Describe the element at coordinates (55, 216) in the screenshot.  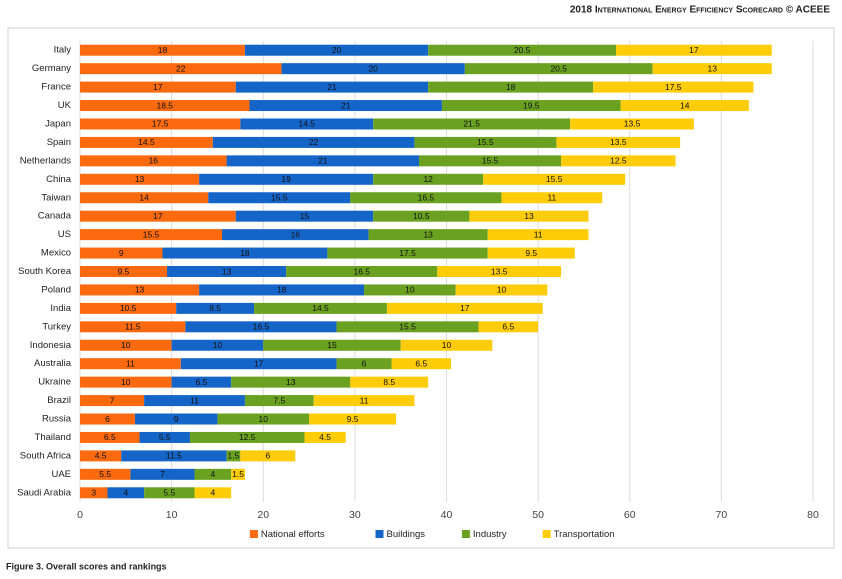
I see `y-tick-label: Canada` at that location.